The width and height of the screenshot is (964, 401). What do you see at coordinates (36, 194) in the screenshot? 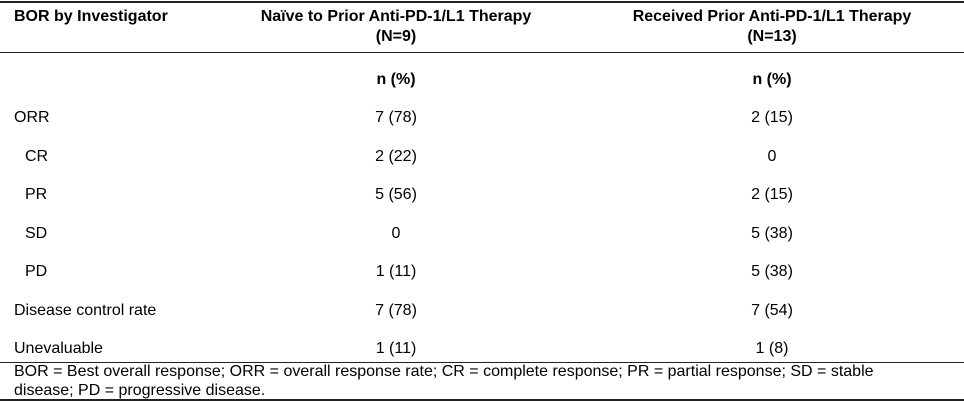
I see `row-label: PR` at bounding box center [36, 194].